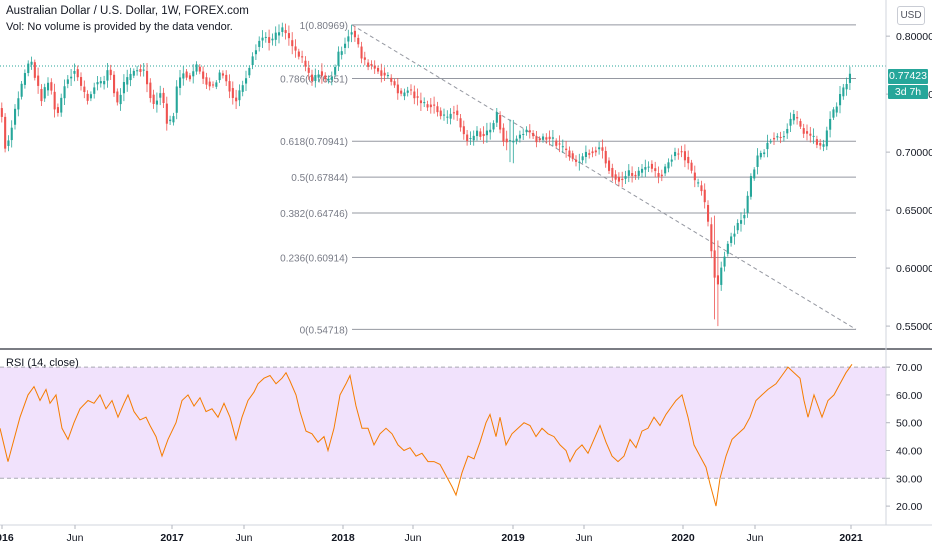  Describe the element at coordinates (904, 437) in the screenshot. I see `rsi-axis: 70.00 60.00 50.00 40.00 30.00 20.00` at that location.